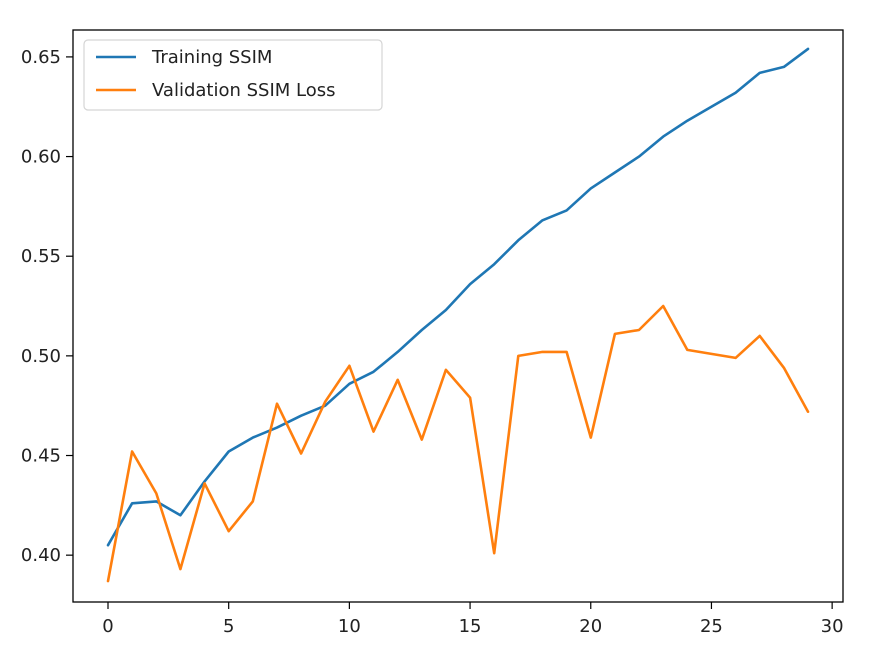 The width and height of the screenshot is (894, 671). Describe the element at coordinates (228, 626) in the screenshot. I see `x-tick-label: 5` at that location.